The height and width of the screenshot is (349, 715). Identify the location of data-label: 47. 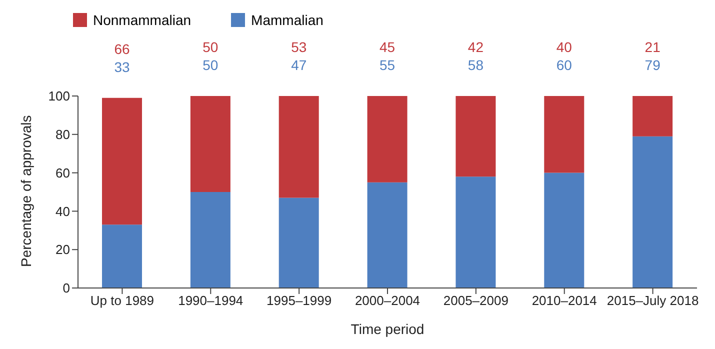
(299, 65).